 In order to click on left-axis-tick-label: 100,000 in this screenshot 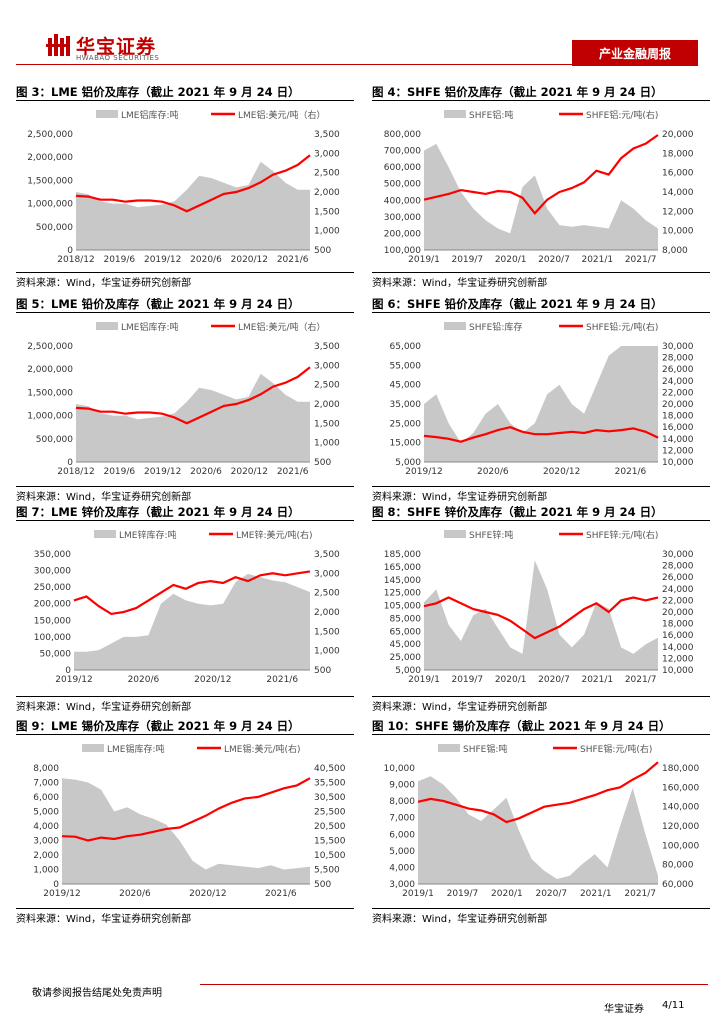, I will do `click(402, 251)`.